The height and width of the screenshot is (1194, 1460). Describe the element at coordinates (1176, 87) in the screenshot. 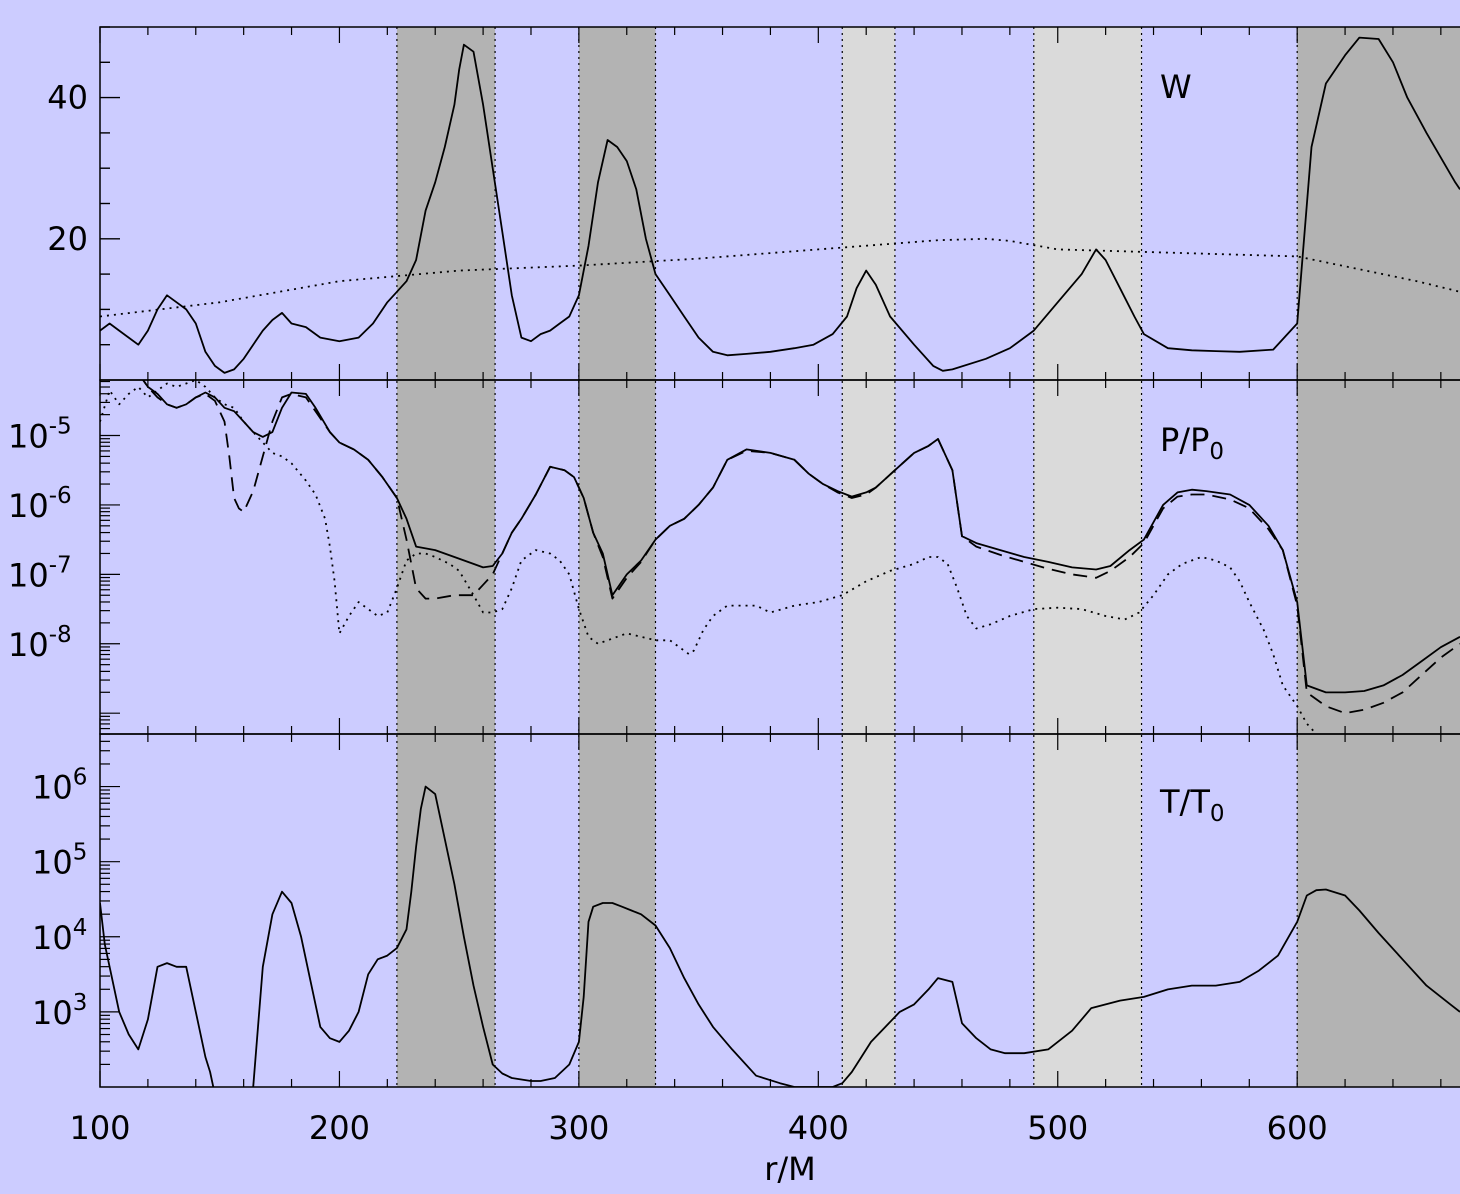

I see `panel-label: W` at that location.